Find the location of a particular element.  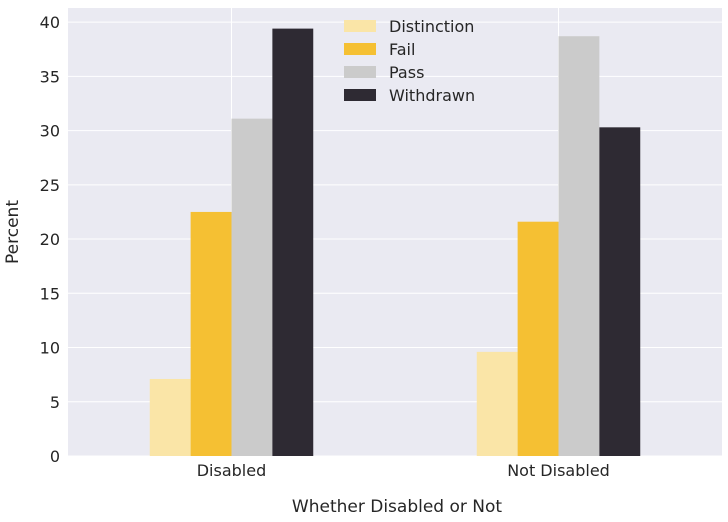

bar-pass-not-disabled is located at coordinates (579, 246).